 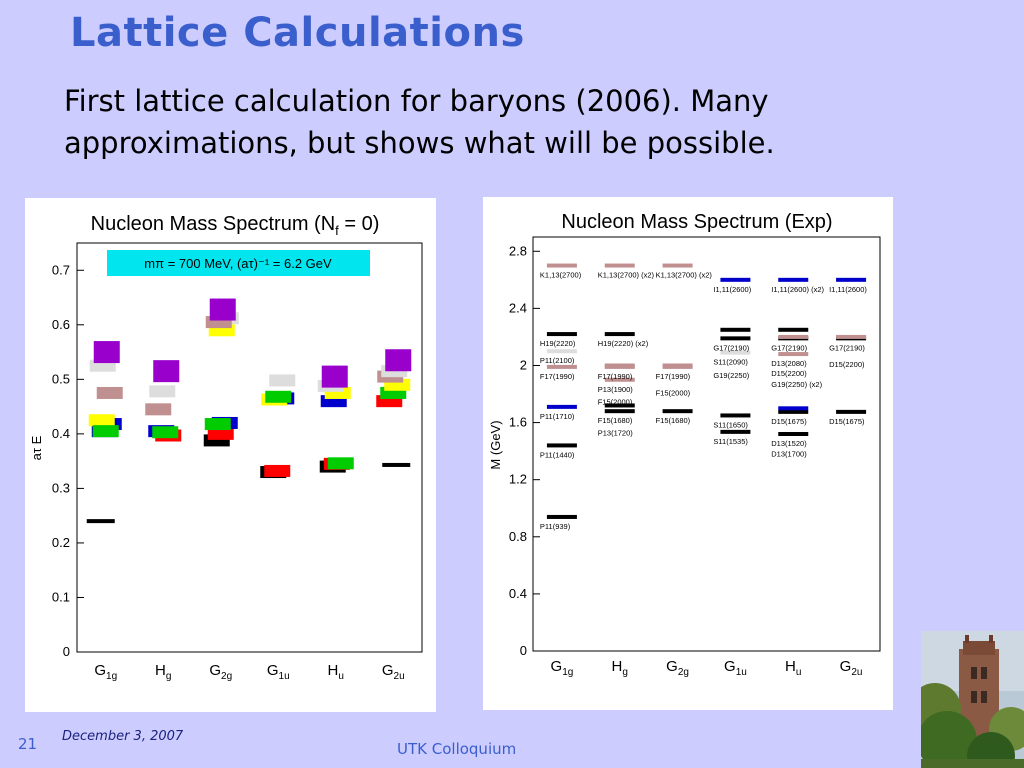 I want to click on y-tick-label: 2.4, so click(x=518, y=307).